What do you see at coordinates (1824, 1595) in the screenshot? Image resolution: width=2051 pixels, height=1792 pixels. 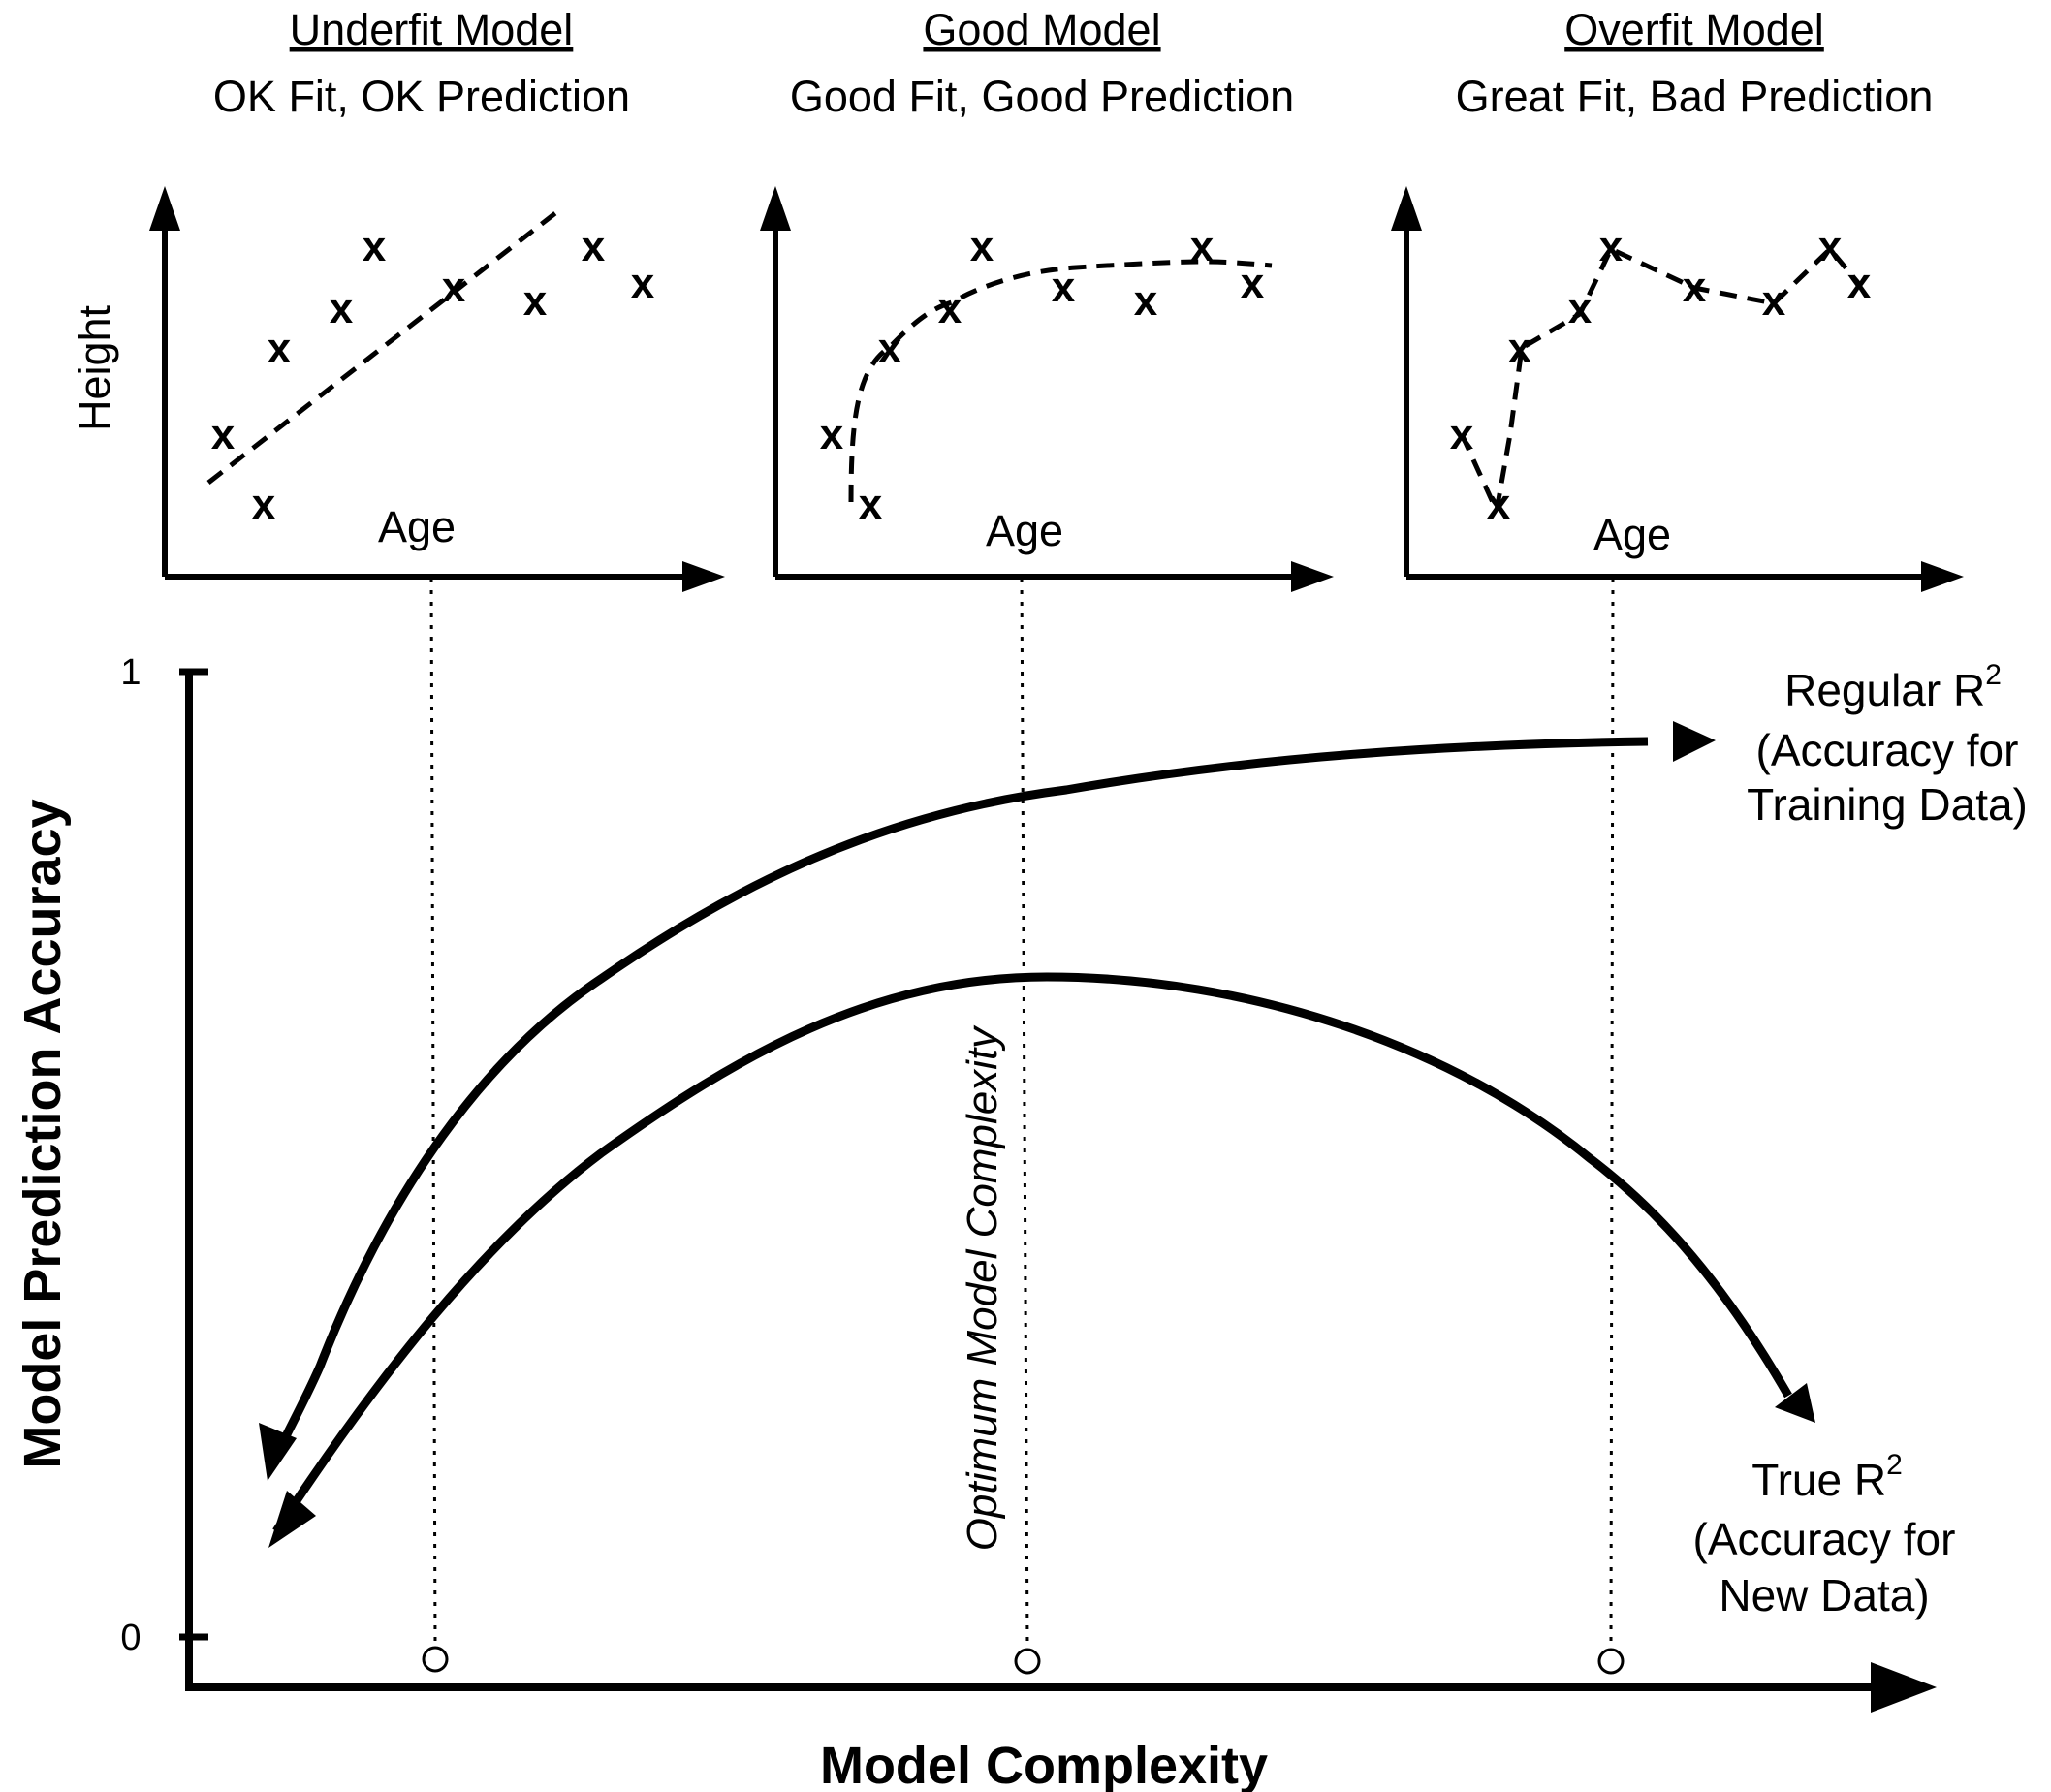 I see `true-r2-line3: New Data)` at bounding box center [1824, 1595].